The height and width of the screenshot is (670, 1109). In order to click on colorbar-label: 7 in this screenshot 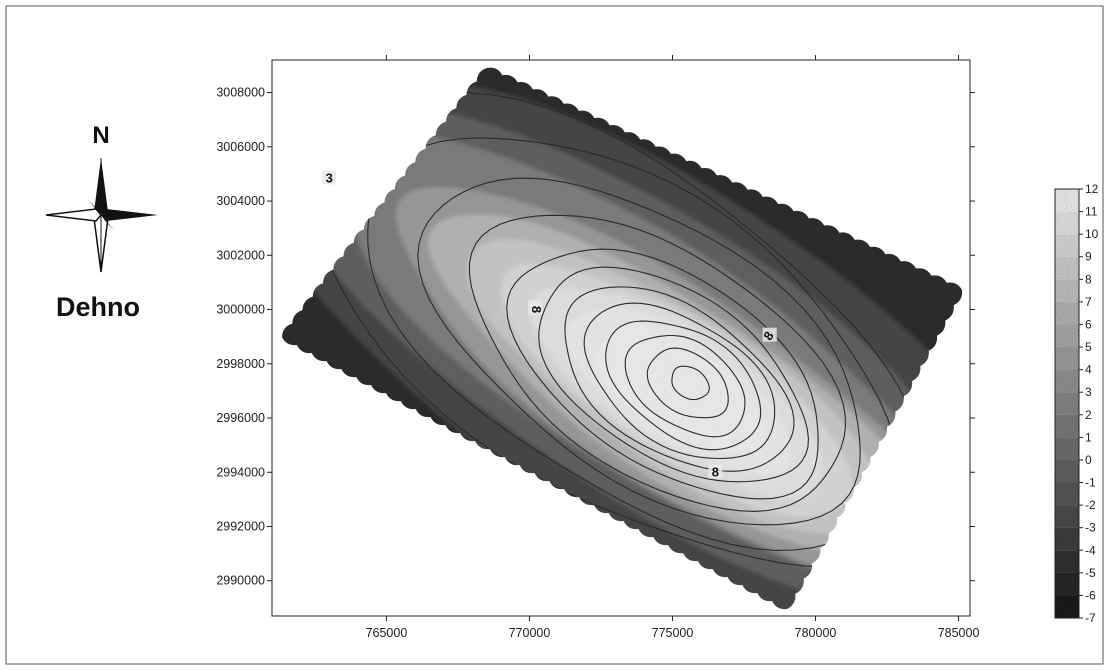, I will do `click(1088, 302)`.